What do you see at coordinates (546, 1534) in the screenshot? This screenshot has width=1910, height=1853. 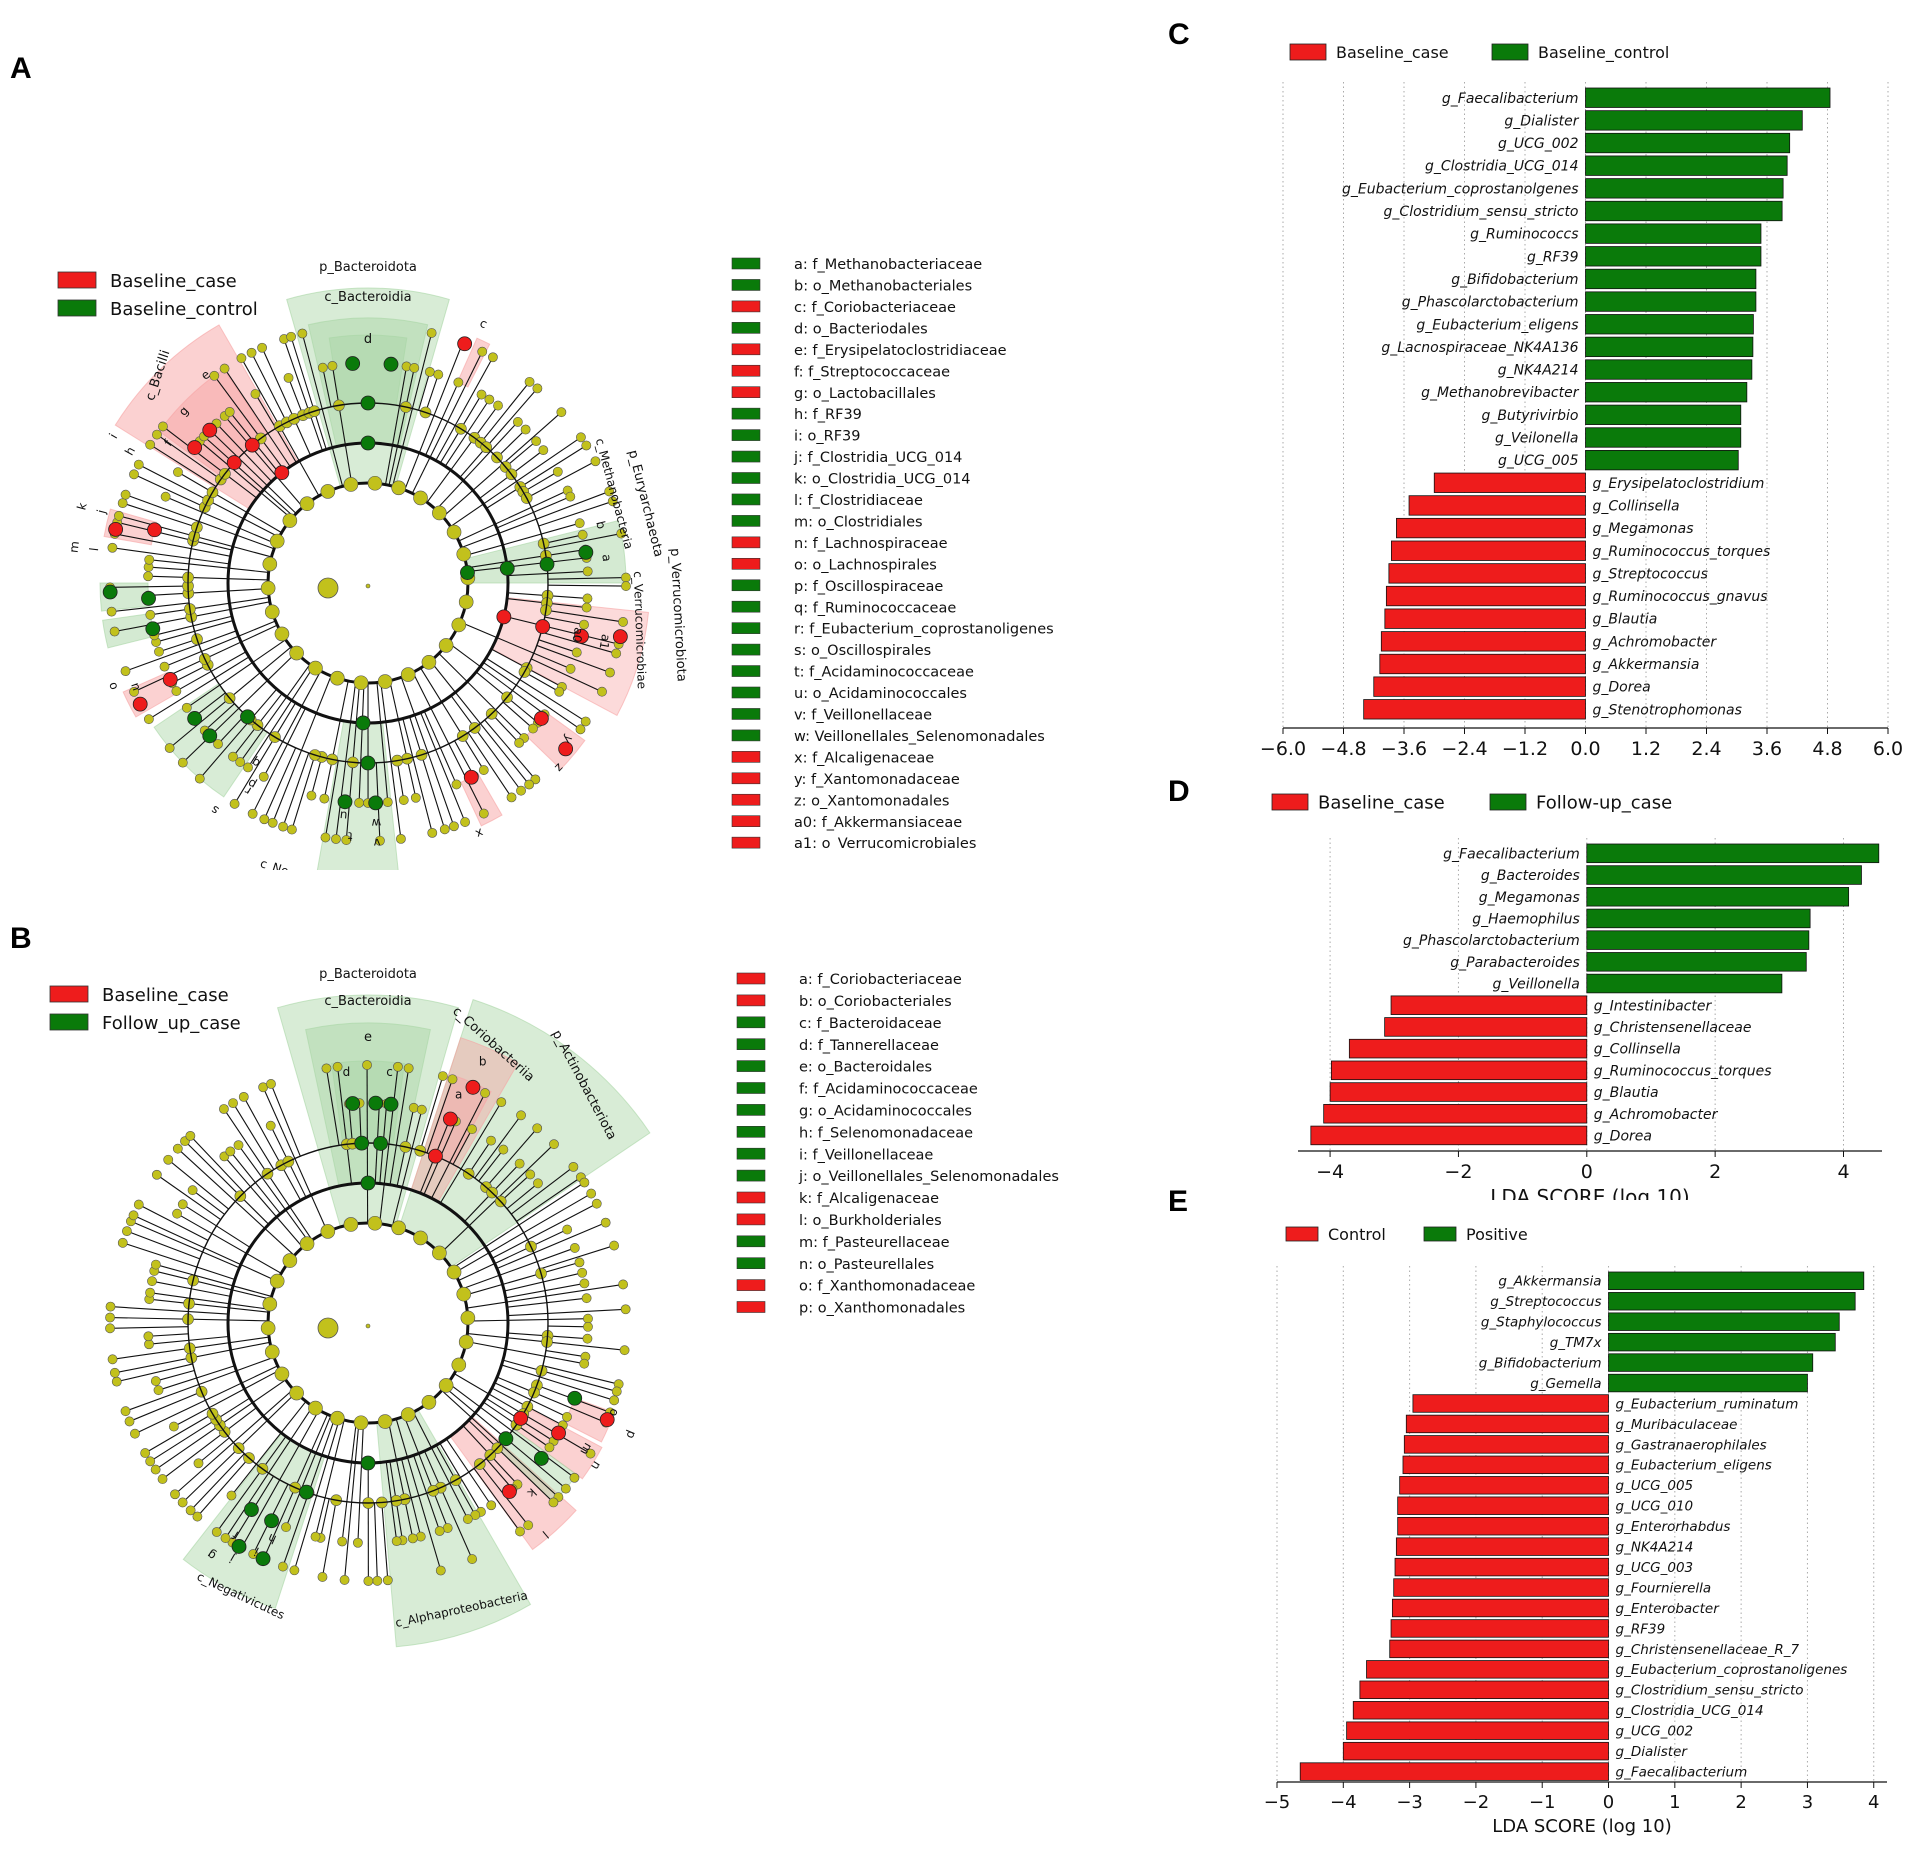 I see `clade-label: l` at bounding box center [546, 1534].